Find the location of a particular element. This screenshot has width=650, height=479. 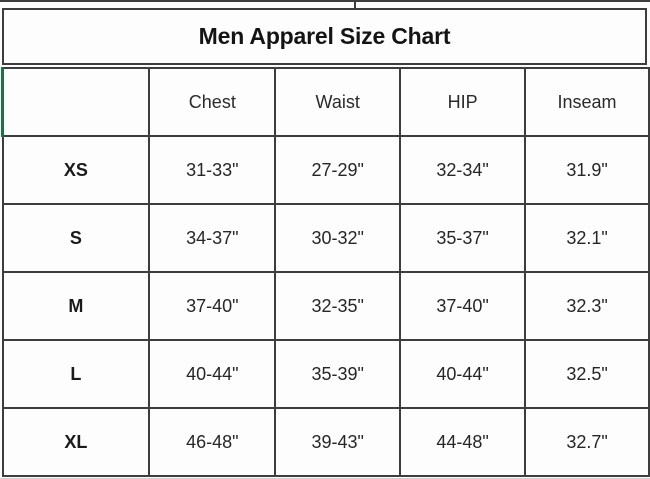

hip-value: 32-34" is located at coordinates (463, 170).